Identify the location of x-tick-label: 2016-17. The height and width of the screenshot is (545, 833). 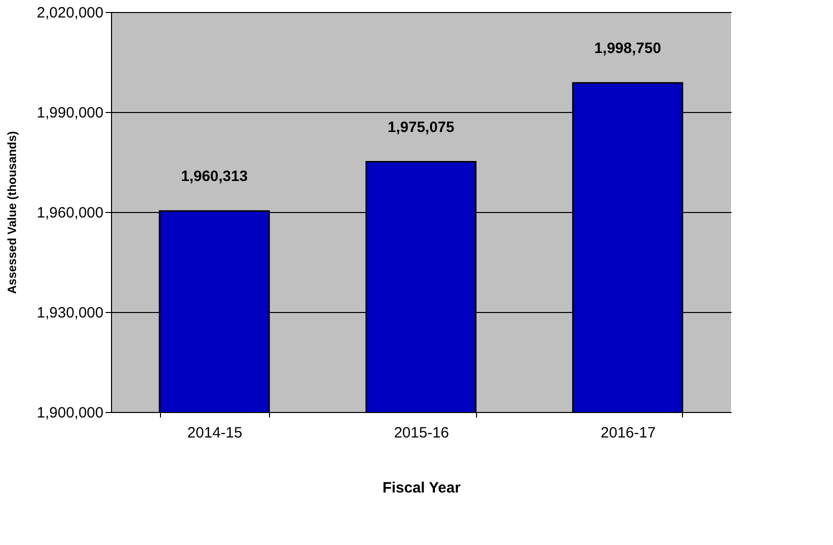
(628, 433).